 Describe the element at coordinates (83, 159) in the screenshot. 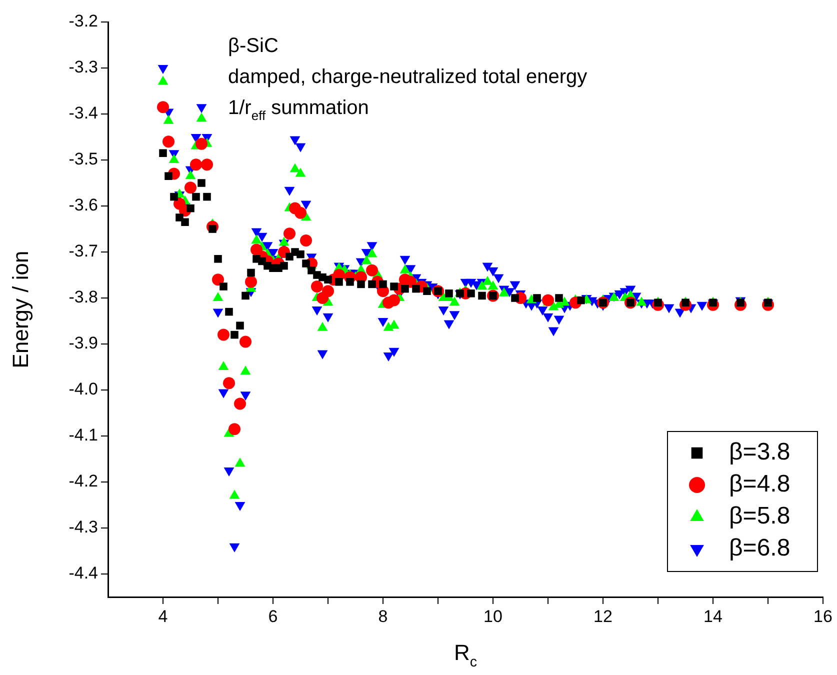

I see `y-tick-label: -3.5` at that location.